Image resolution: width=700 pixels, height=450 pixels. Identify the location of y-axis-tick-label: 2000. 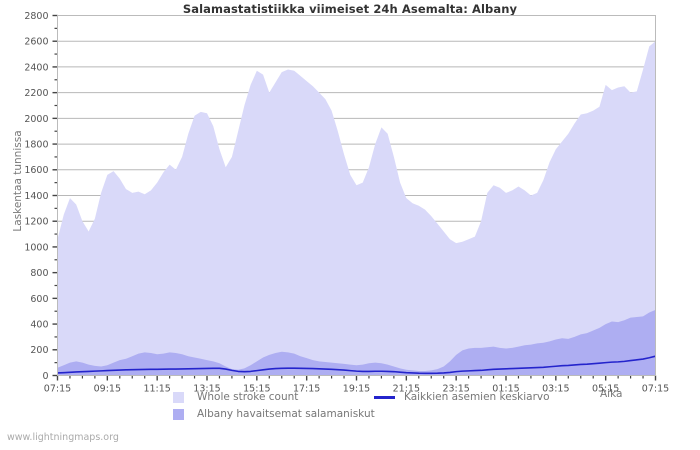
(36, 119).